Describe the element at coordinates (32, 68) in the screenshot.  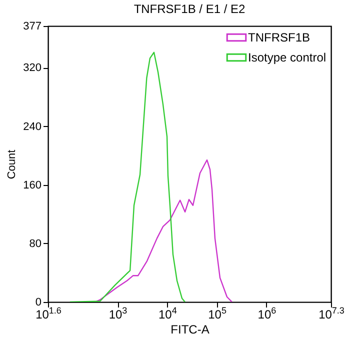
I see `y-tick-label: 320` at that location.